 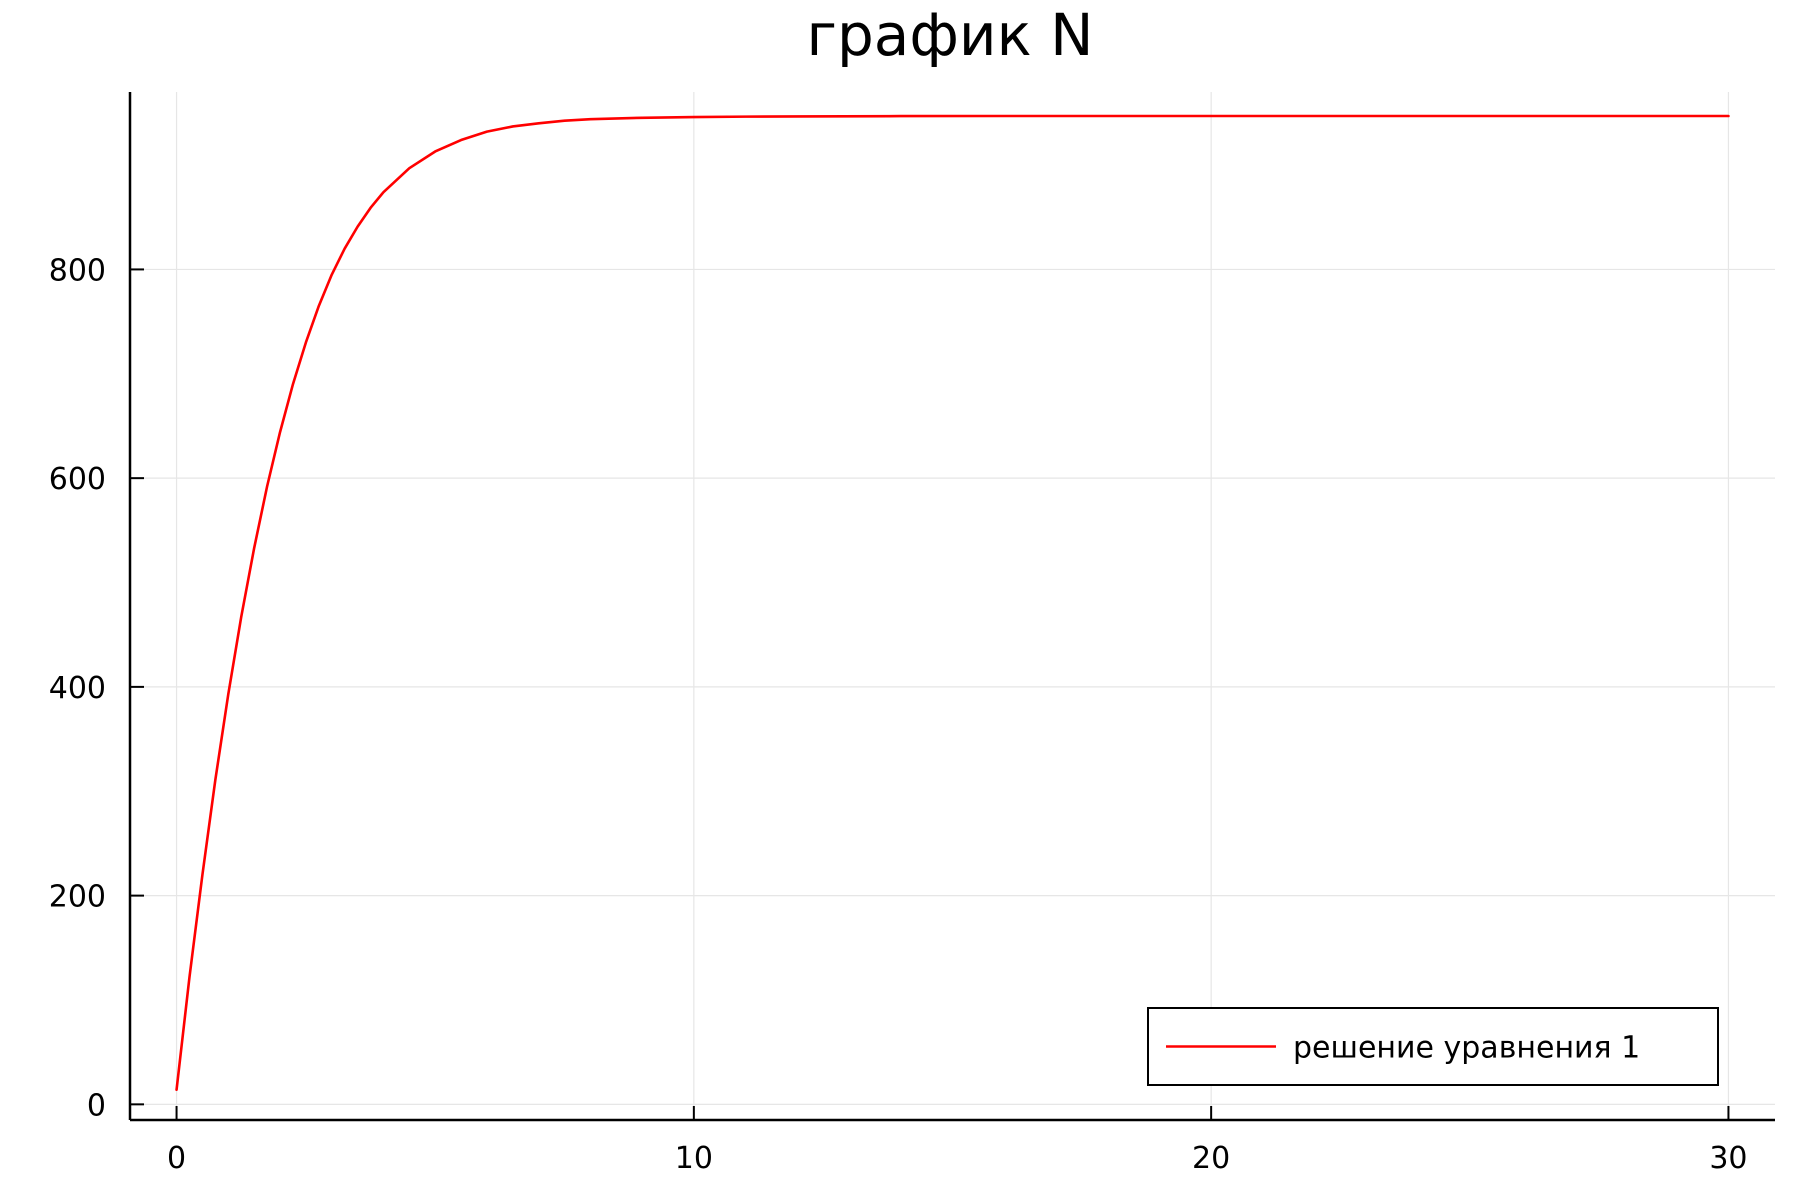 What do you see at coordinates (950, 35) in the screenshot?
I see `chart-title: график N` at bounding box center [950, 35].